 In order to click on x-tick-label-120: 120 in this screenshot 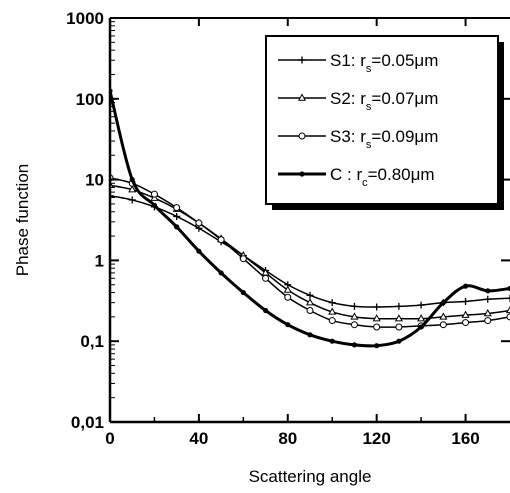, I will do `click(376, 438)`.